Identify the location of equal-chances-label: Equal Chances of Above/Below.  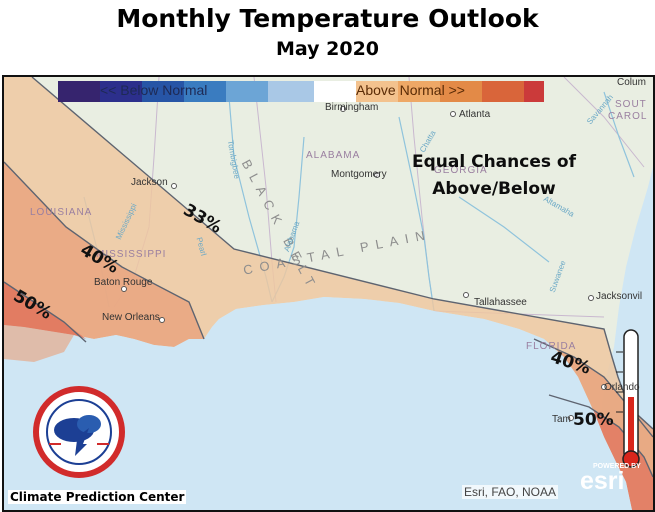
(494, 176).